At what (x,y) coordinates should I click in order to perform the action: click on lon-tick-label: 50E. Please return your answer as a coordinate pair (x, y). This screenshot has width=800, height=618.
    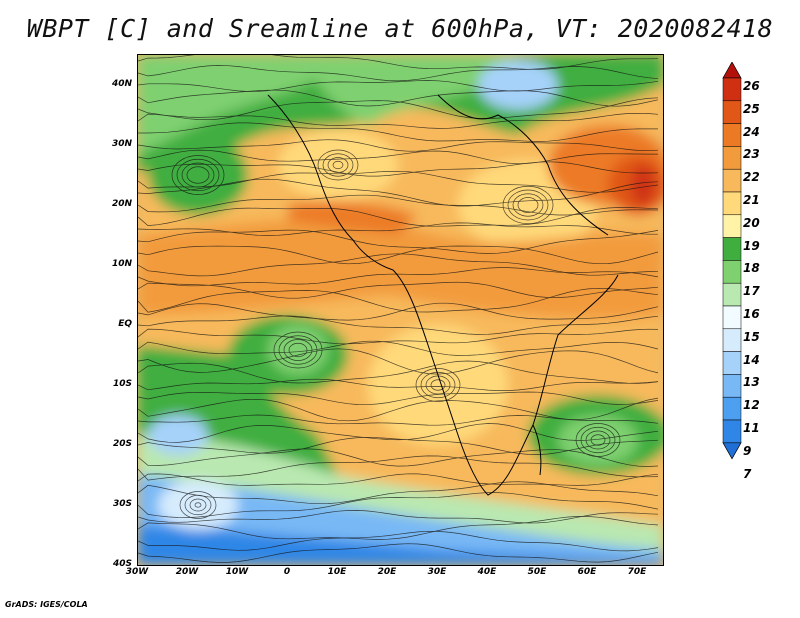
    Looking at the image, I should click on (537, 572).